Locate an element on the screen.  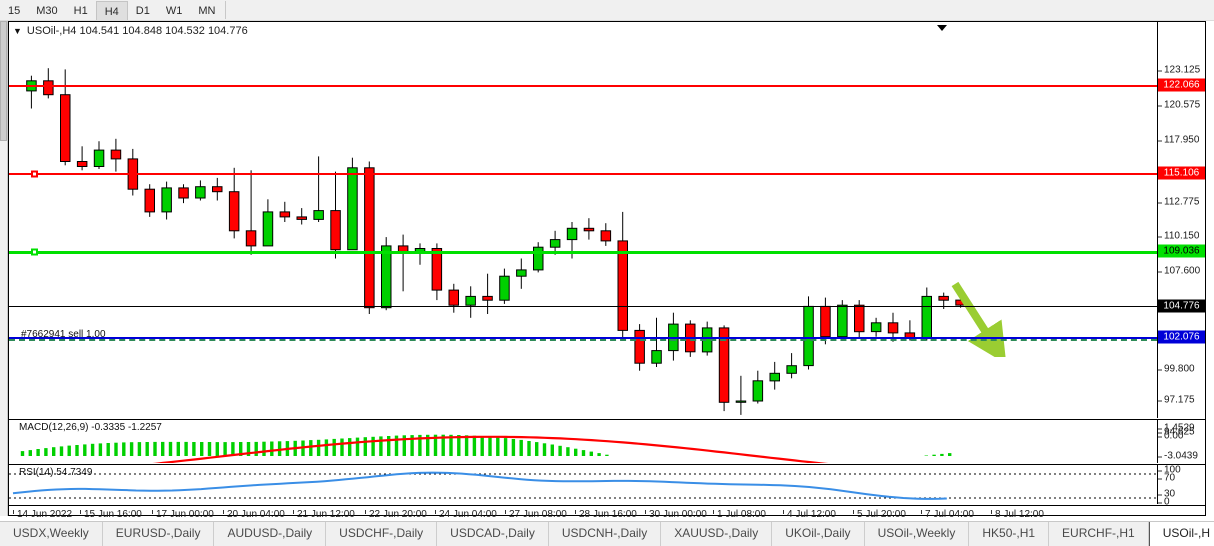
chart-tab-usdchf-daily: USDCHF-,Daily is located at coordinates (382, 534).